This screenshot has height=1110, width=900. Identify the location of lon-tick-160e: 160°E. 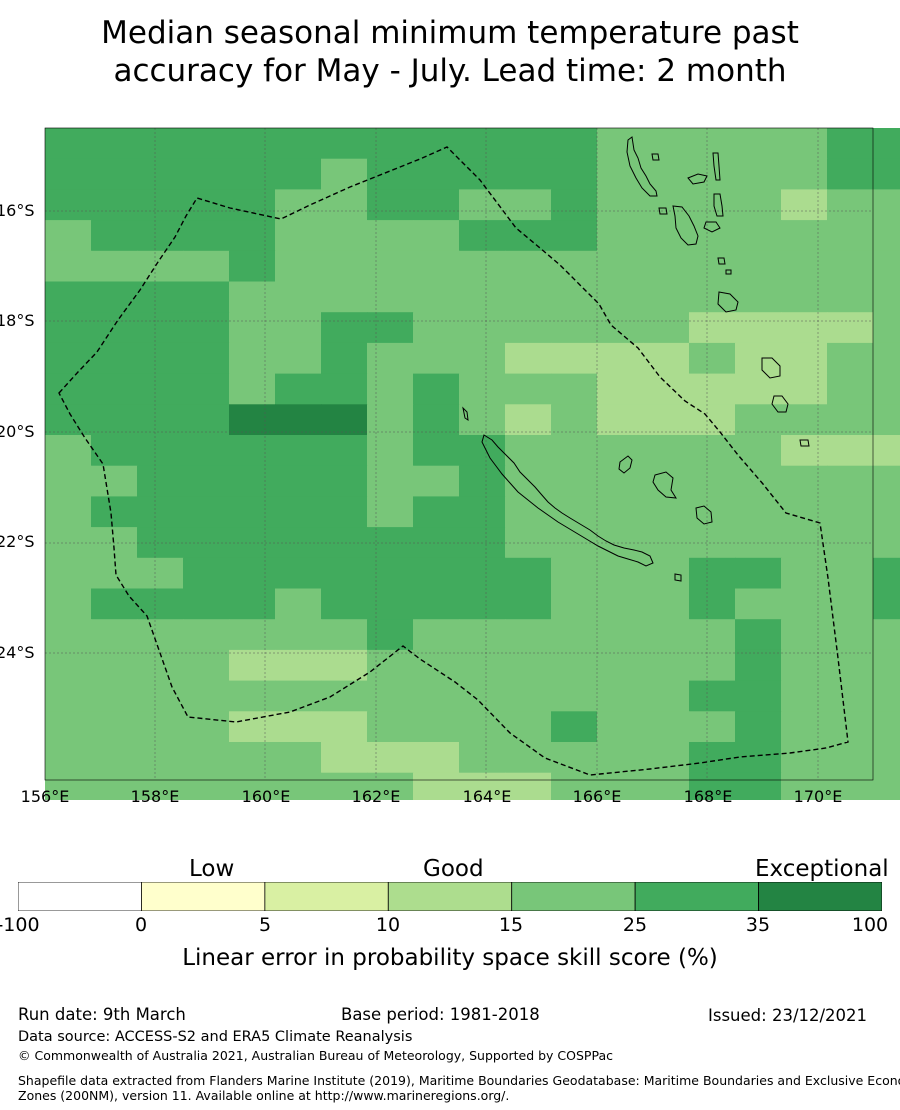
(266, 796).